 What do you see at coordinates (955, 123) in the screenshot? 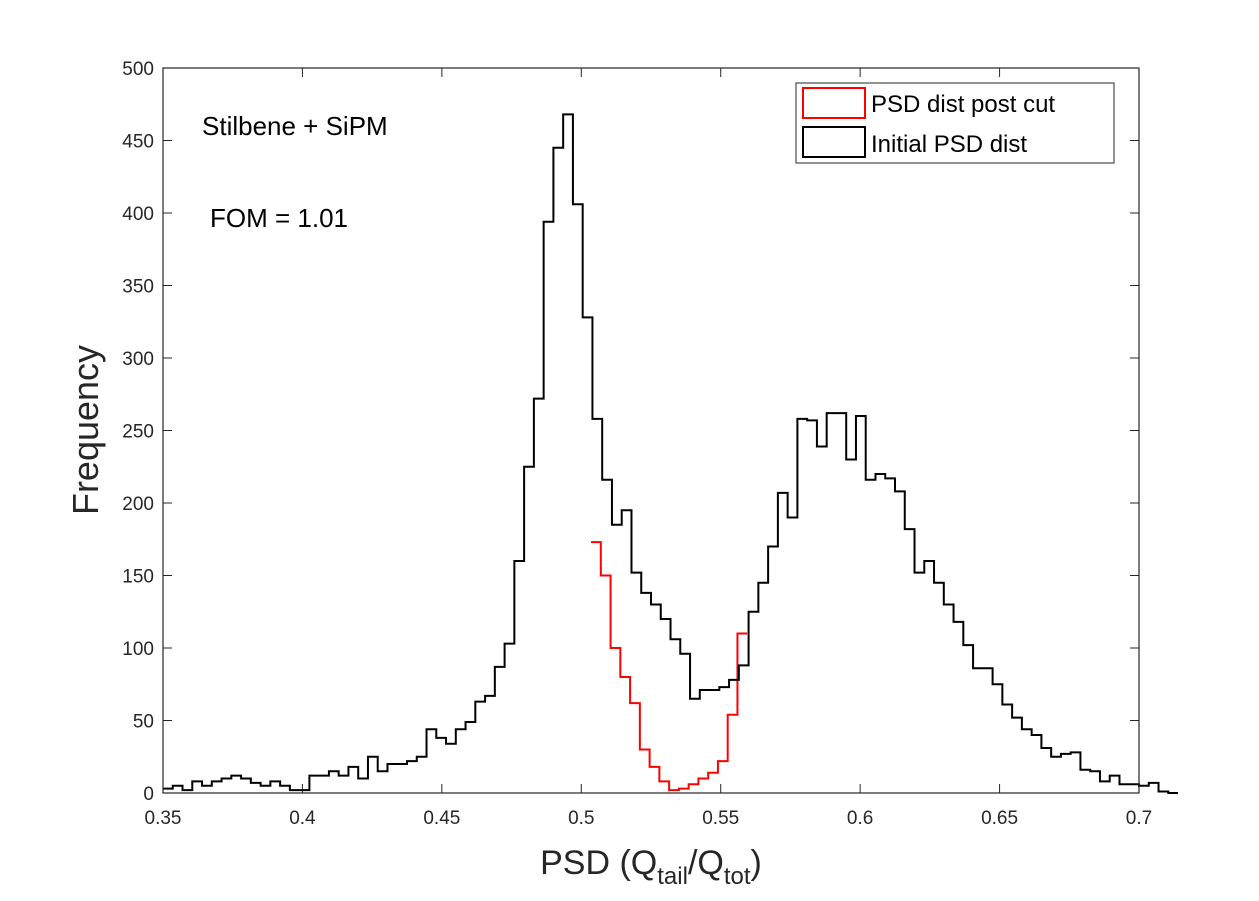
I see `legend: PSD dist post cut Initial PSD dist` at bounding box center [955, 123].